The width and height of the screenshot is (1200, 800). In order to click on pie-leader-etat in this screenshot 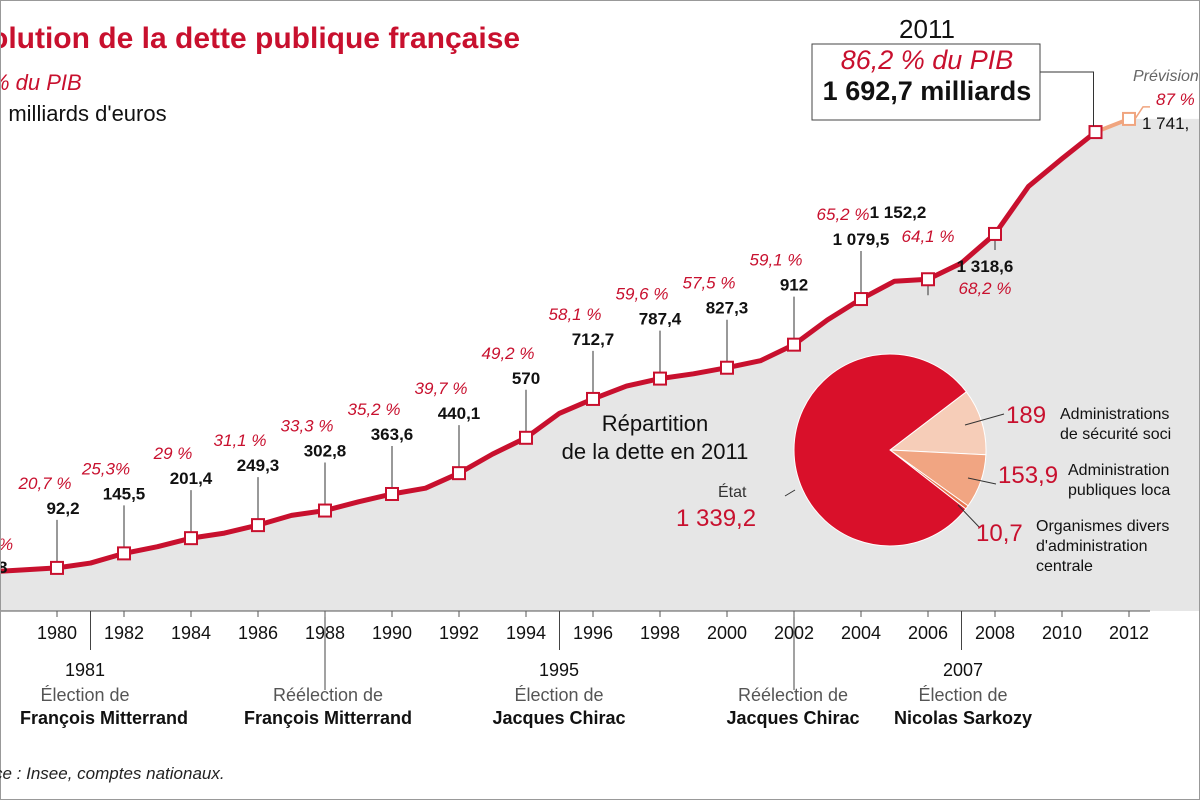, I will do `click(790, 493)`.